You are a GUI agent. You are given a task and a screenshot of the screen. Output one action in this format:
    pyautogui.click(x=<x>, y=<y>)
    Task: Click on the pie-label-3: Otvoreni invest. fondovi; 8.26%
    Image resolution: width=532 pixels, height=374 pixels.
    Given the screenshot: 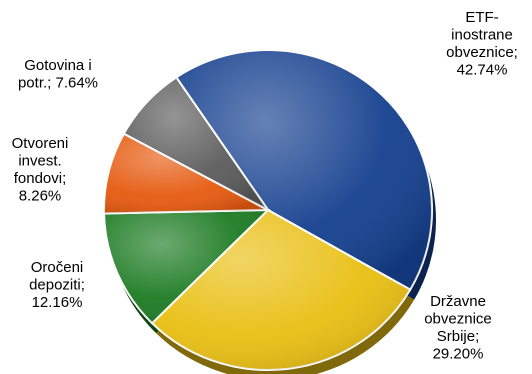 What is the action you would take?
    pyautogui.click(x=40, y=170)
    